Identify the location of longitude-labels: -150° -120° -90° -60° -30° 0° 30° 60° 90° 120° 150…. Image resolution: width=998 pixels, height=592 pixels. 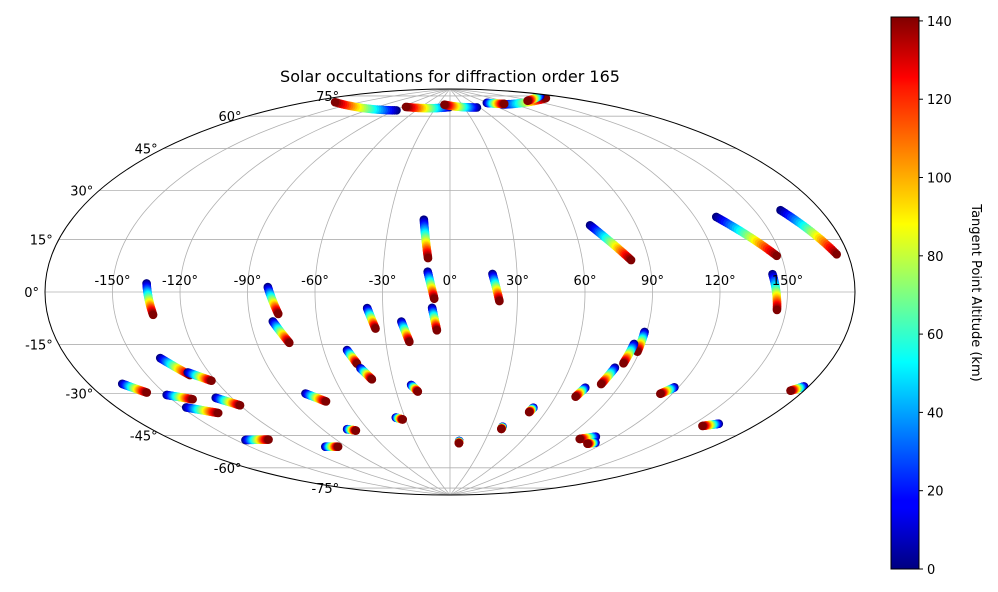
(448, 281).